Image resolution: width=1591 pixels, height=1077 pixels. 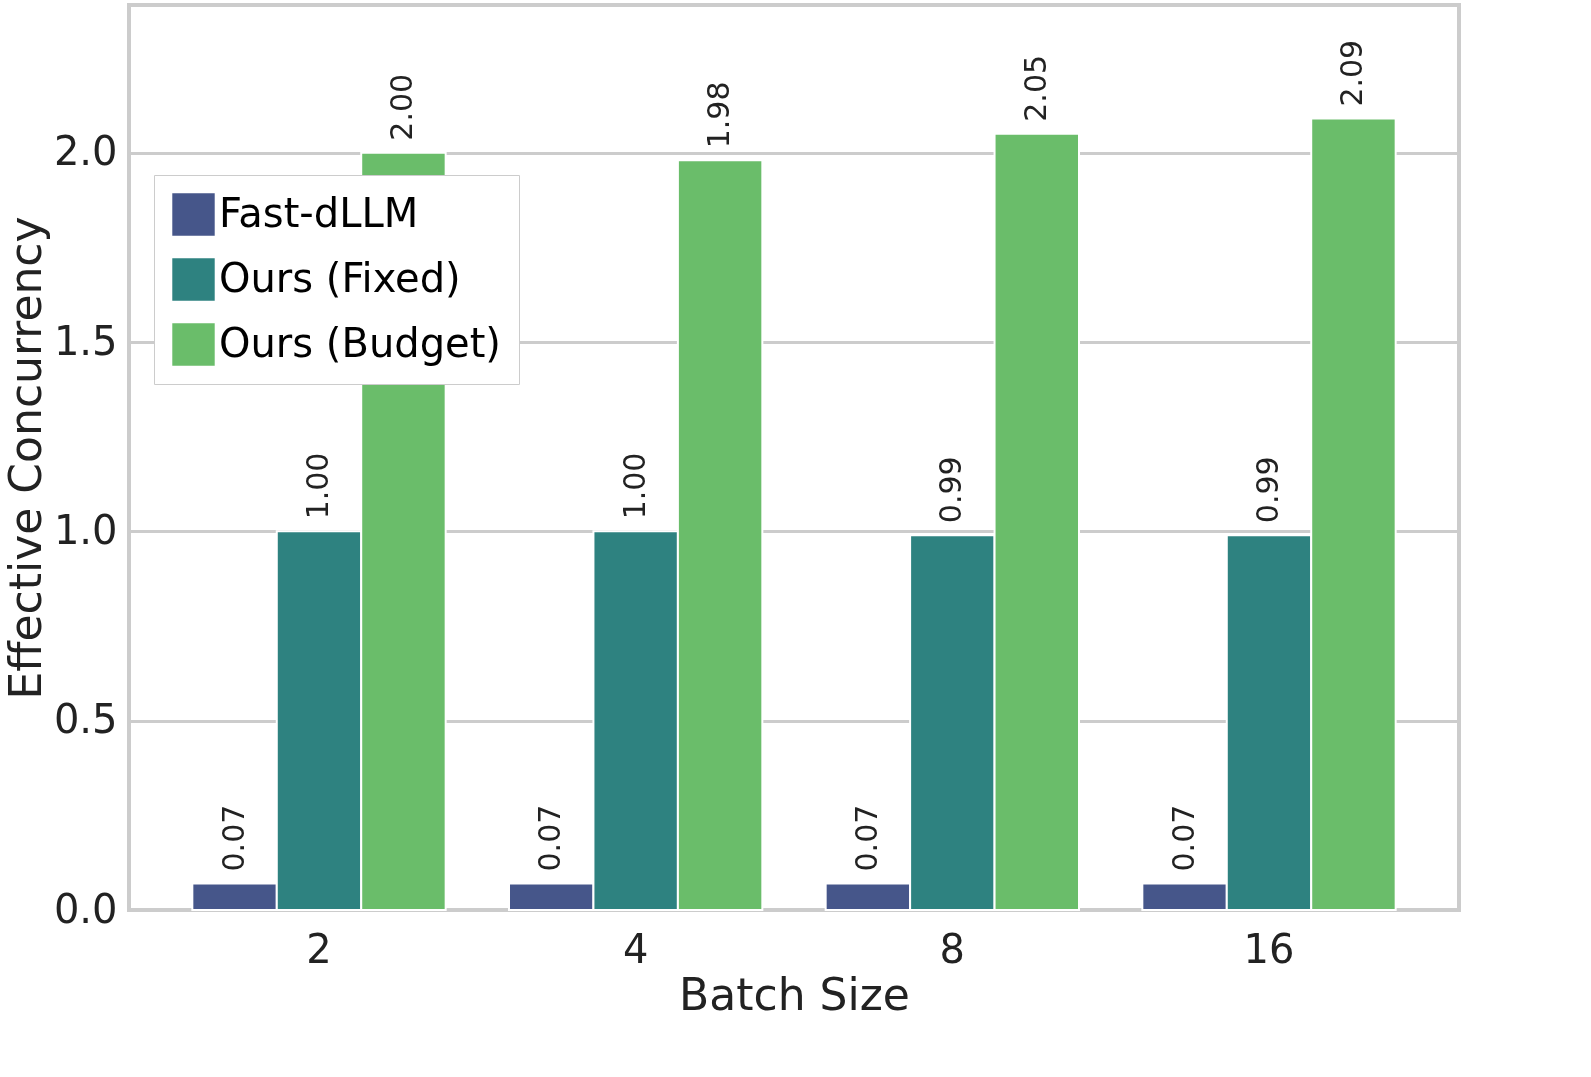 I want to click on y-tick-label: 1.0, so click(x=85, y=529).